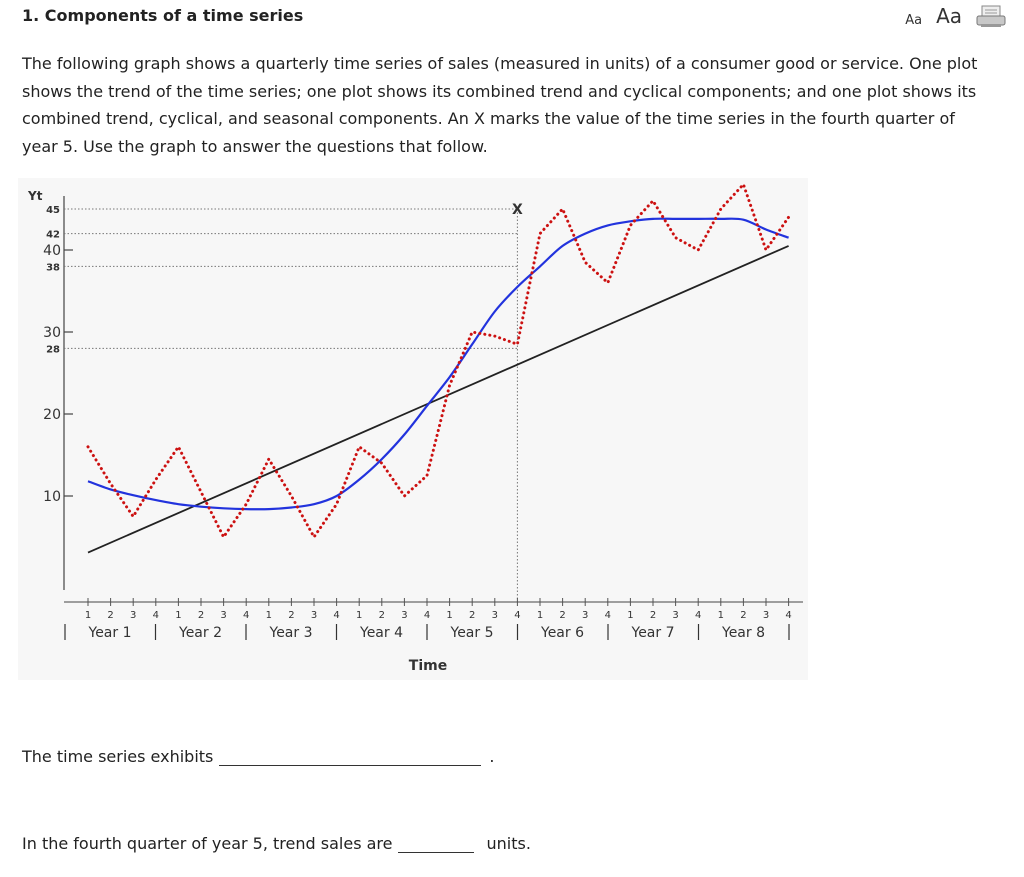  What do you see at coordinates (53, 210) in the screenshot?
I see `y-ref-tick-label: 45` at bounding box center [53, 210].